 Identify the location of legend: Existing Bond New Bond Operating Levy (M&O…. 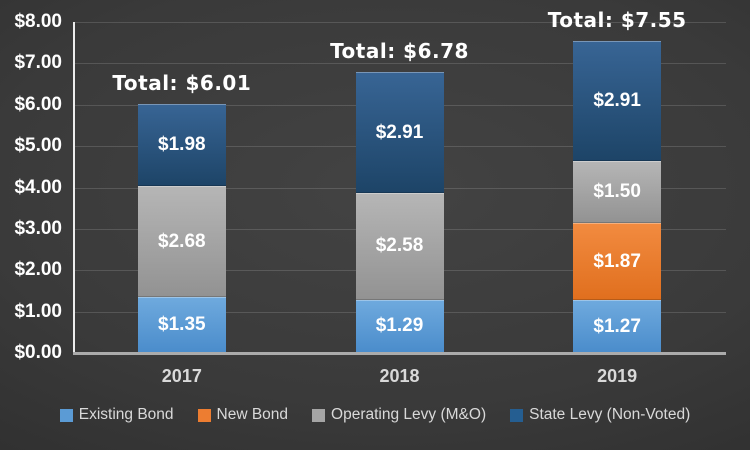
(375, 415).